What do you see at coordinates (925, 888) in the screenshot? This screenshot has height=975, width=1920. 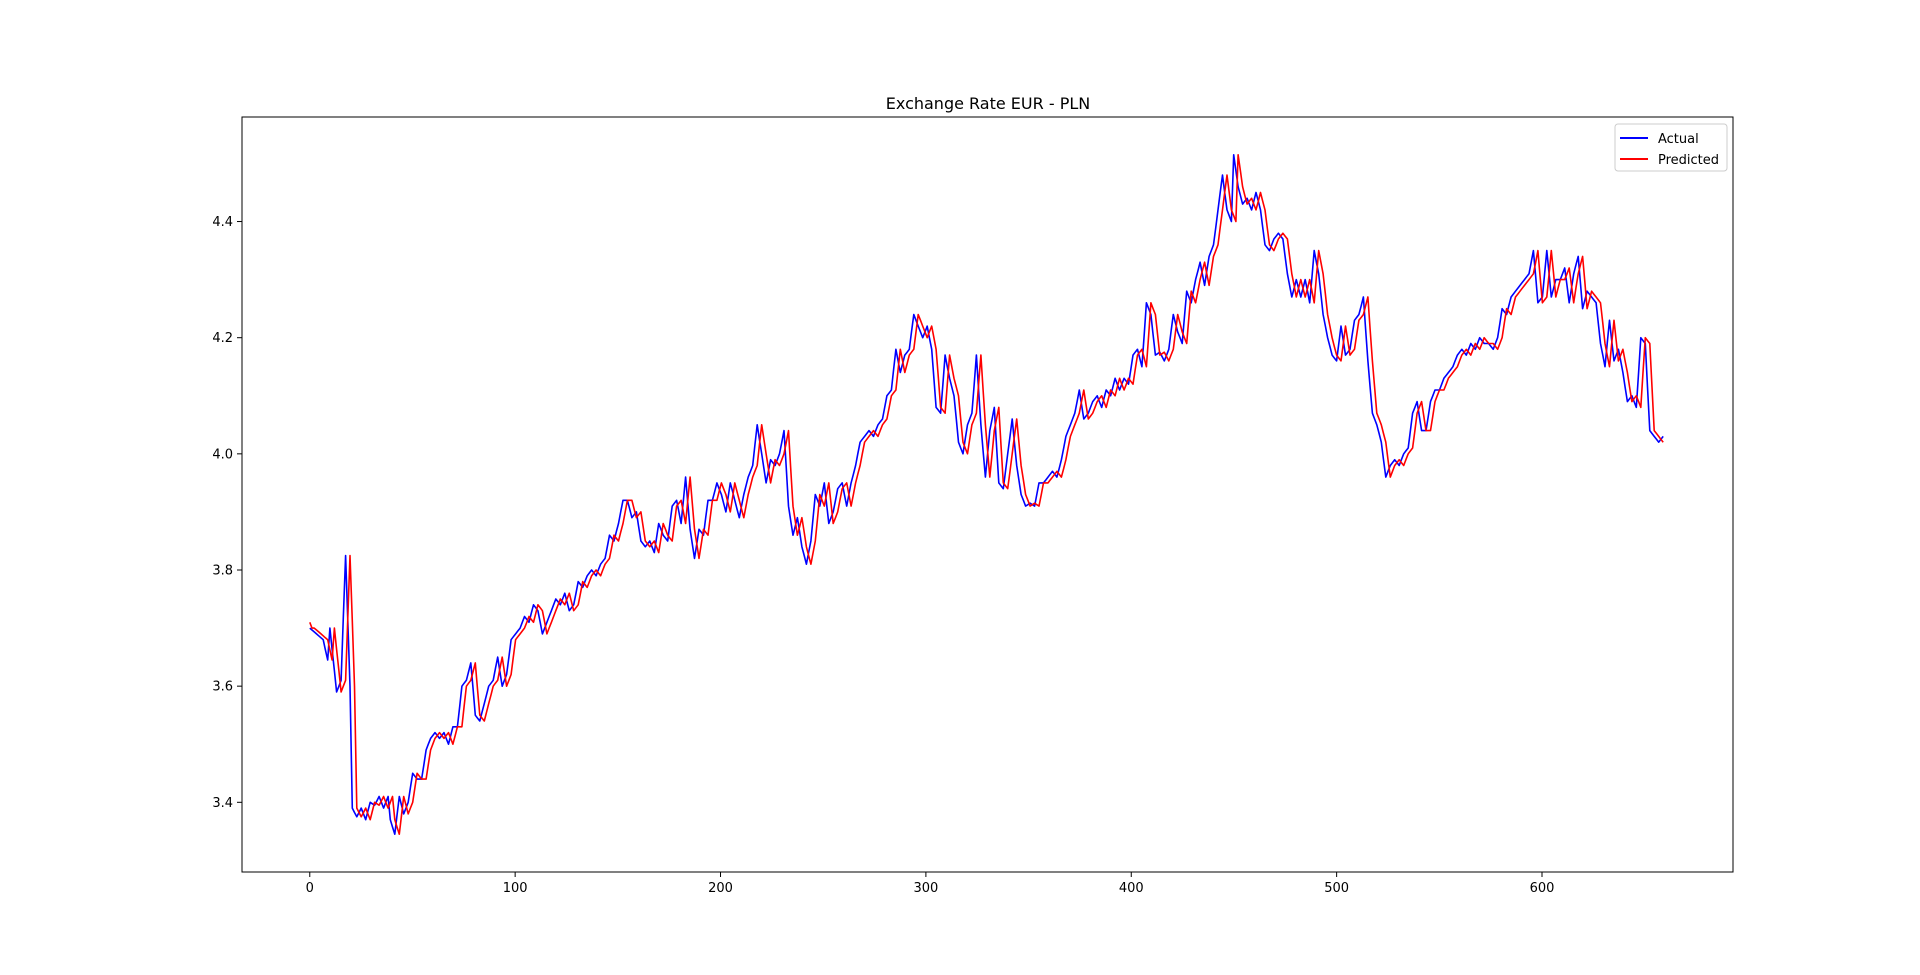 I see `x-tick-label: 300` at bounding box center [925, 888].